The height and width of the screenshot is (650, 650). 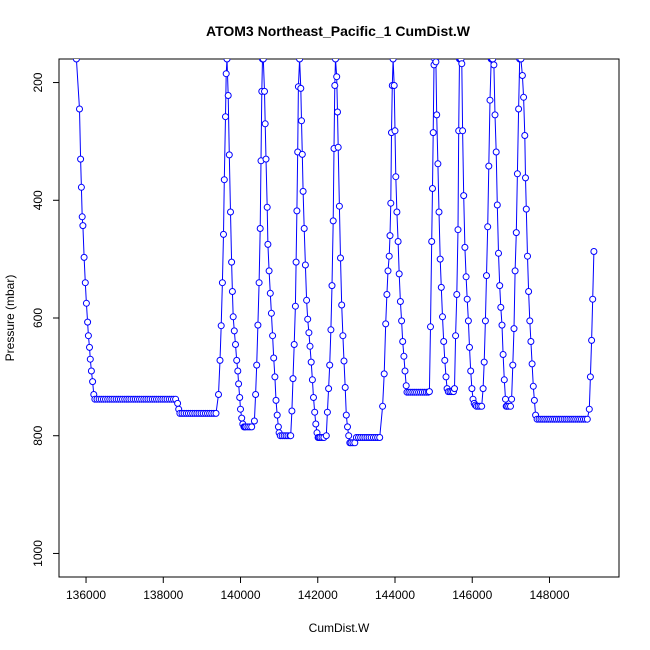 What do you see at coordinates (38, 82) in the screenshot?
I see `y-tick-label: 200` at bounding box center [38, 82].